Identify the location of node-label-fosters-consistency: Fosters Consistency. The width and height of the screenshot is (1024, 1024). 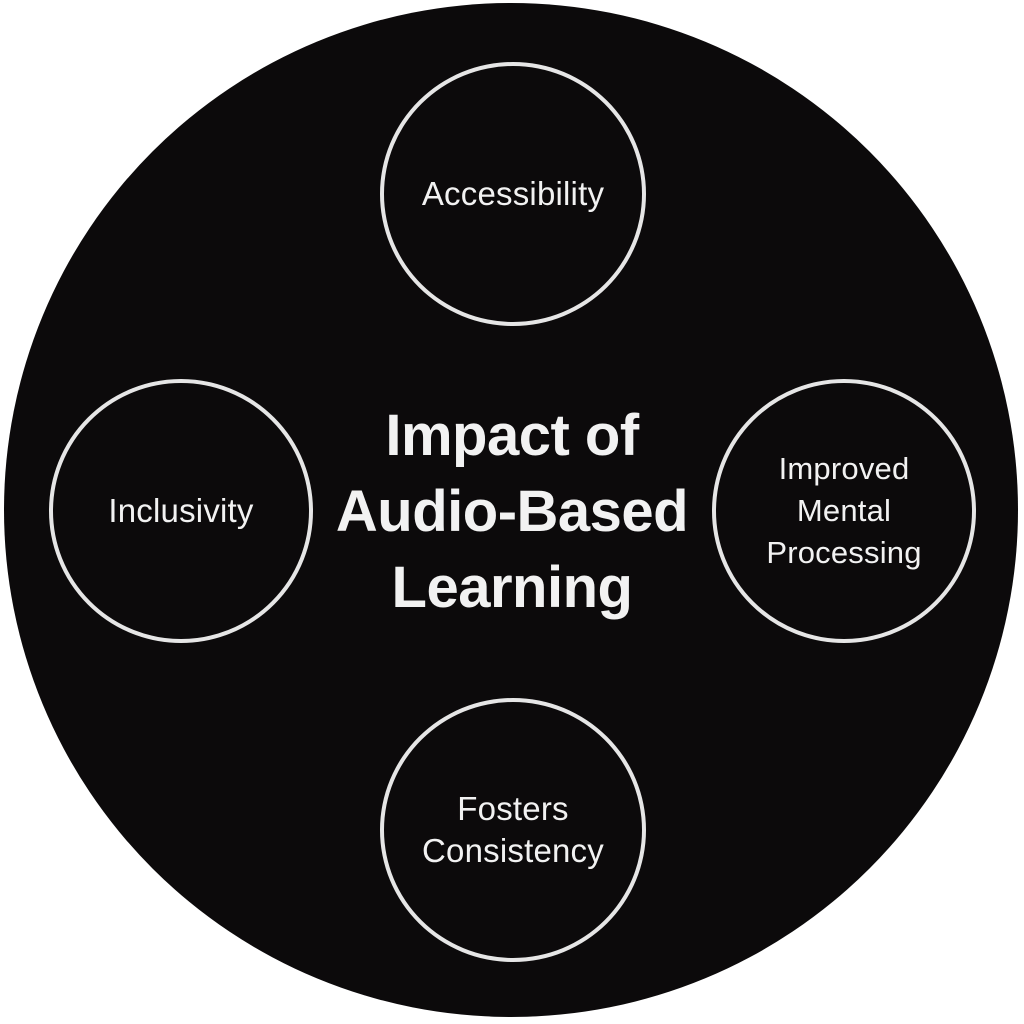
(513, 829).